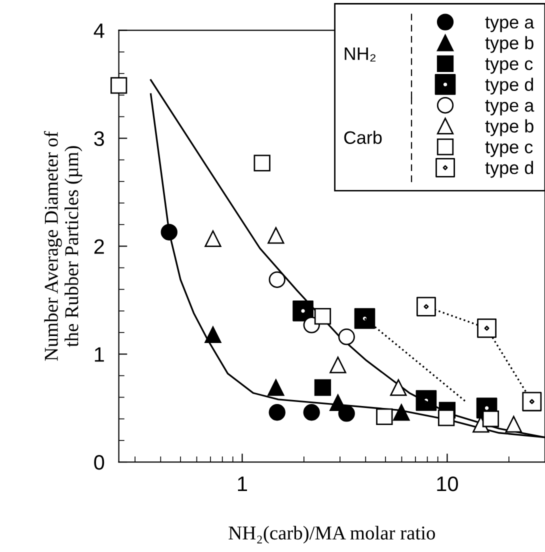 Image resolution: width=545 pixels, height=552 pixels. I want to click on y-tick-label: 1, so click(99, 354).